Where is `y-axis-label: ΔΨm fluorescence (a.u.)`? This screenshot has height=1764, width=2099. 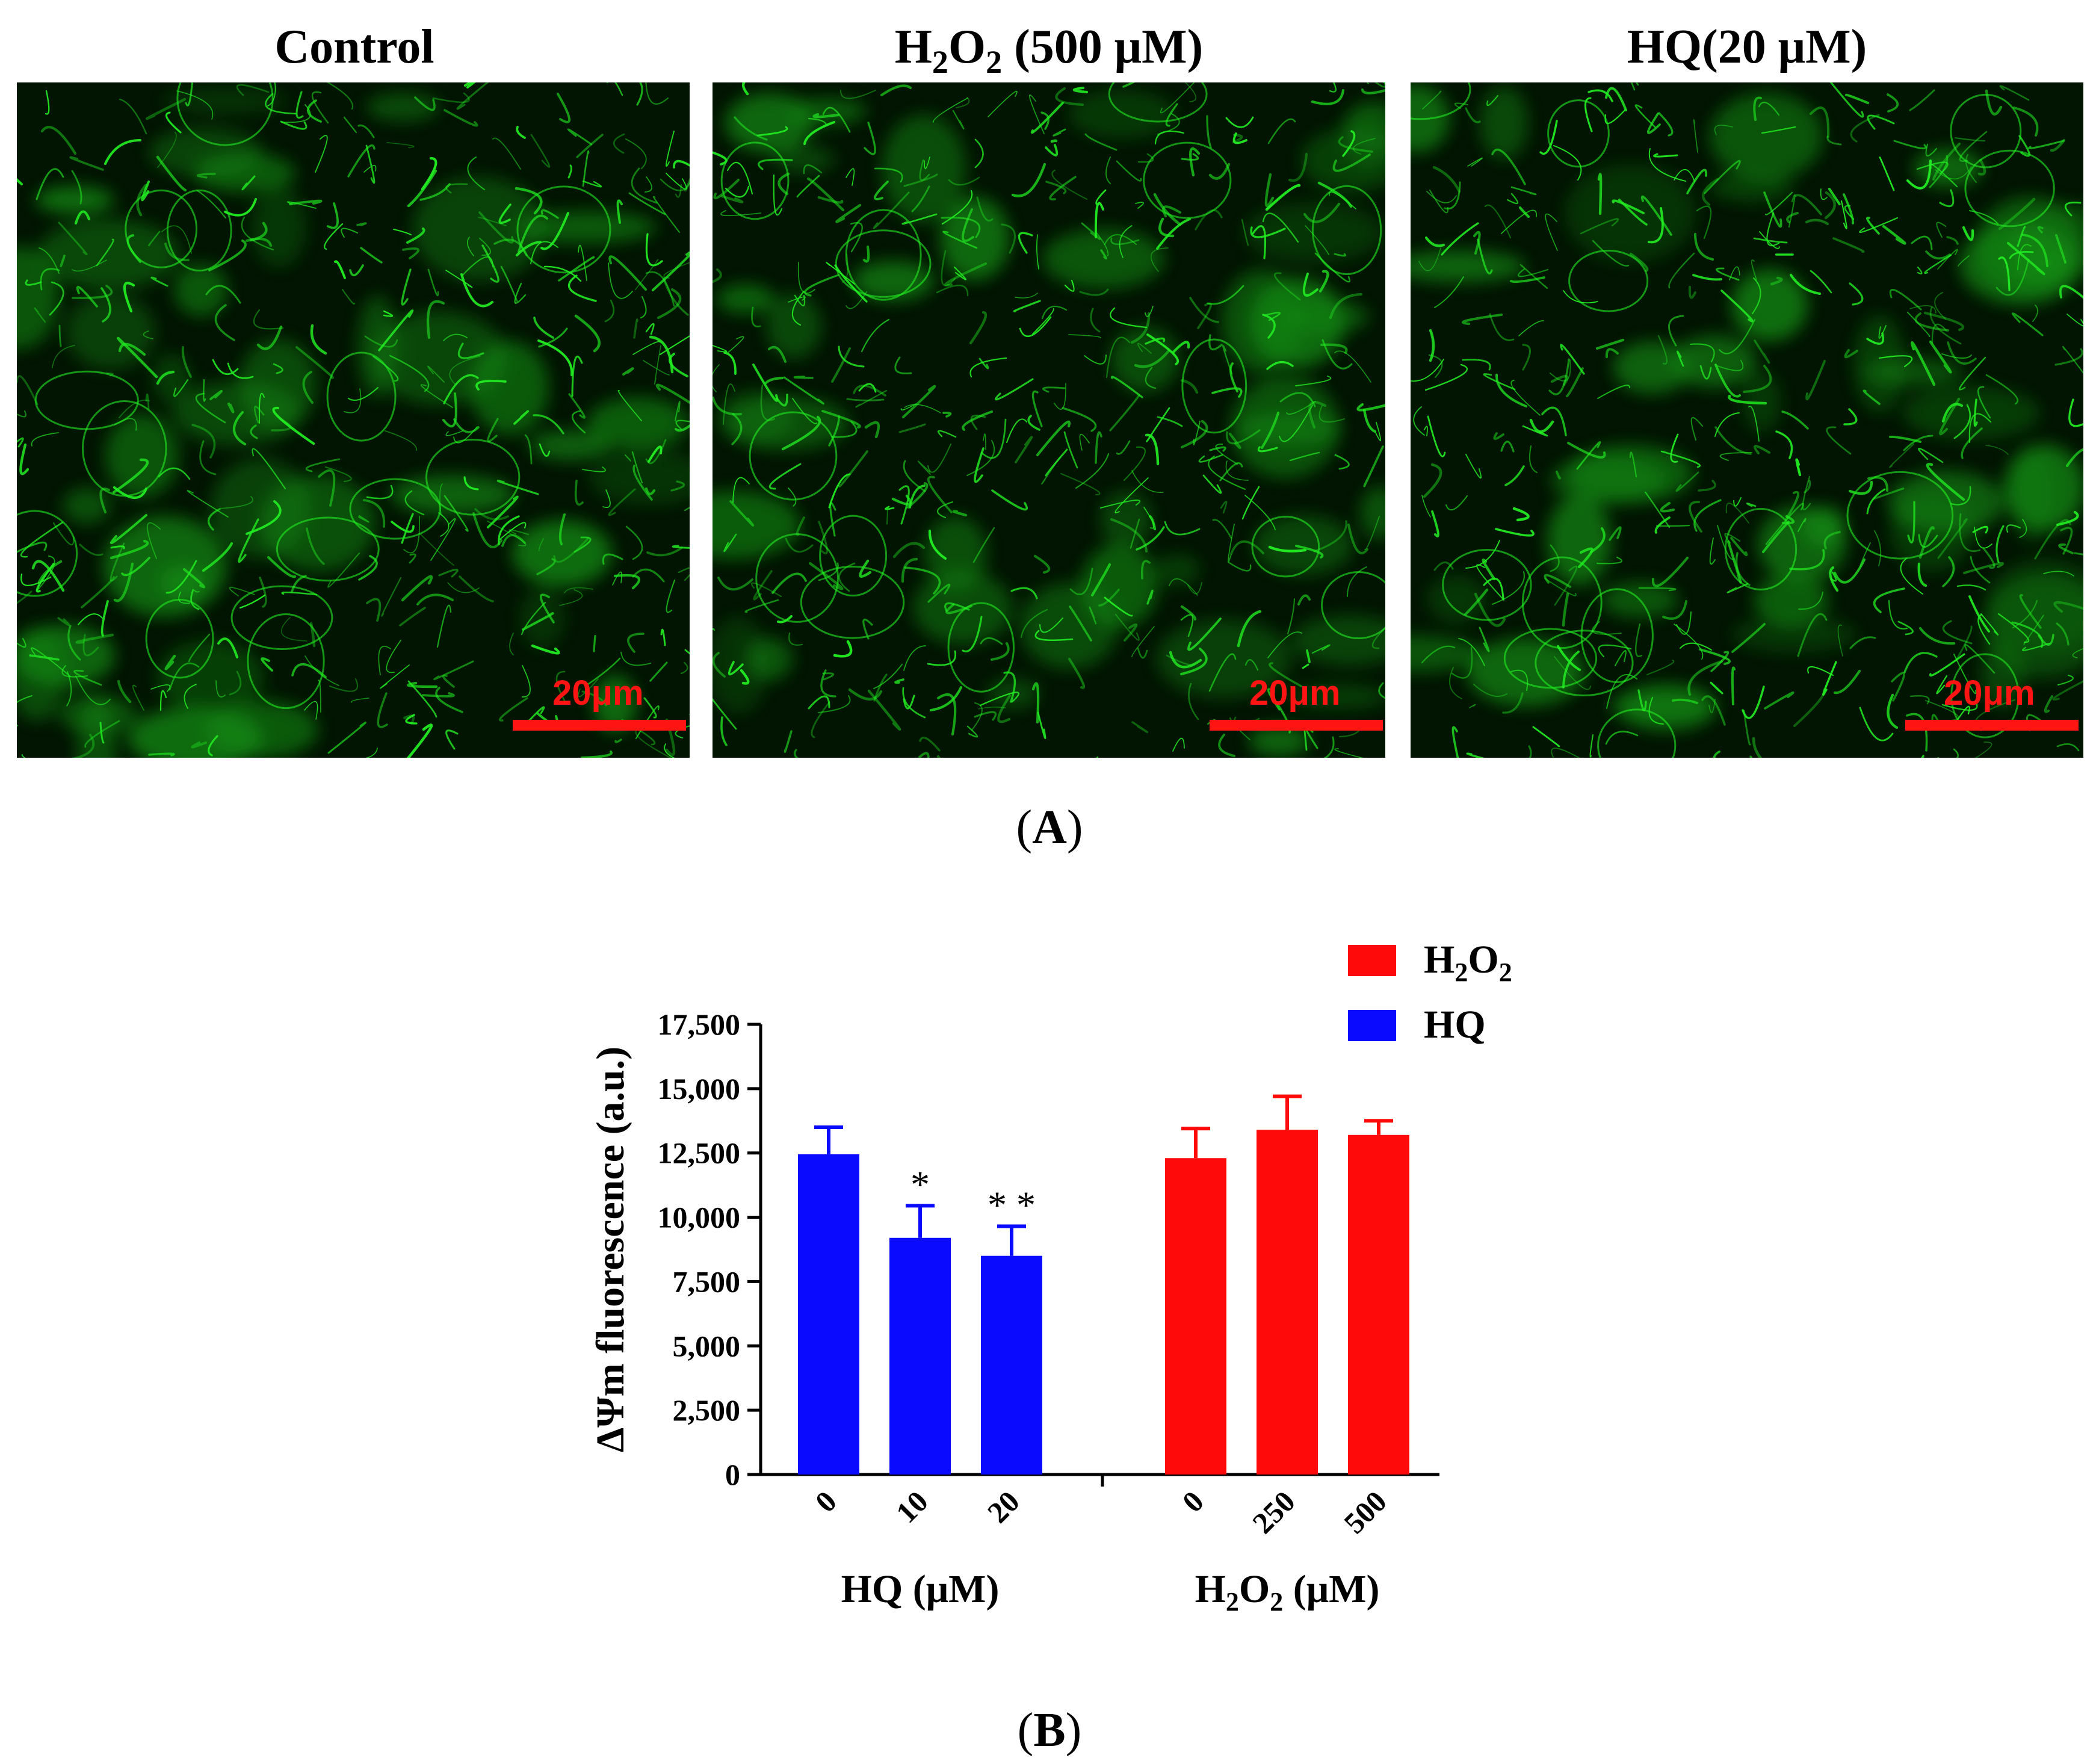
y-axis-label: ΔΨm fluorescence (a.u.) is located at coordinates (610, 1249).